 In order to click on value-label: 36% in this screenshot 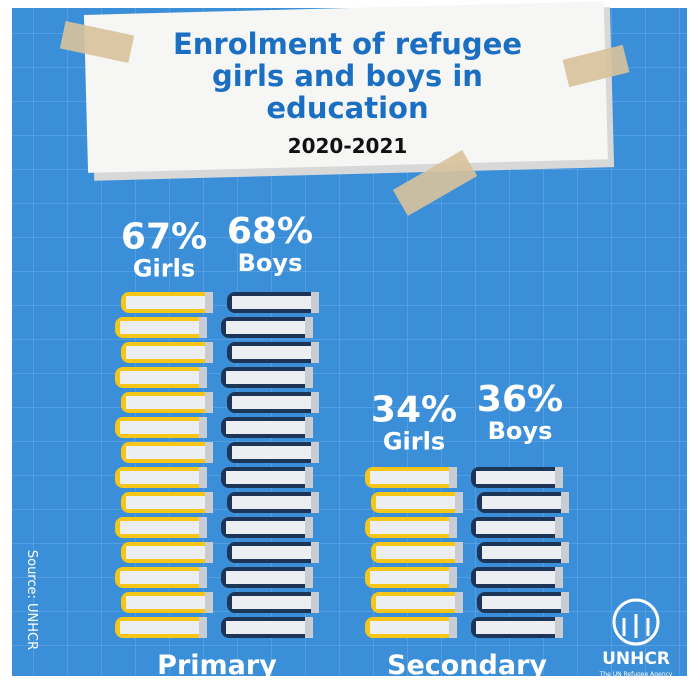, I will do `click(520, 399)`.